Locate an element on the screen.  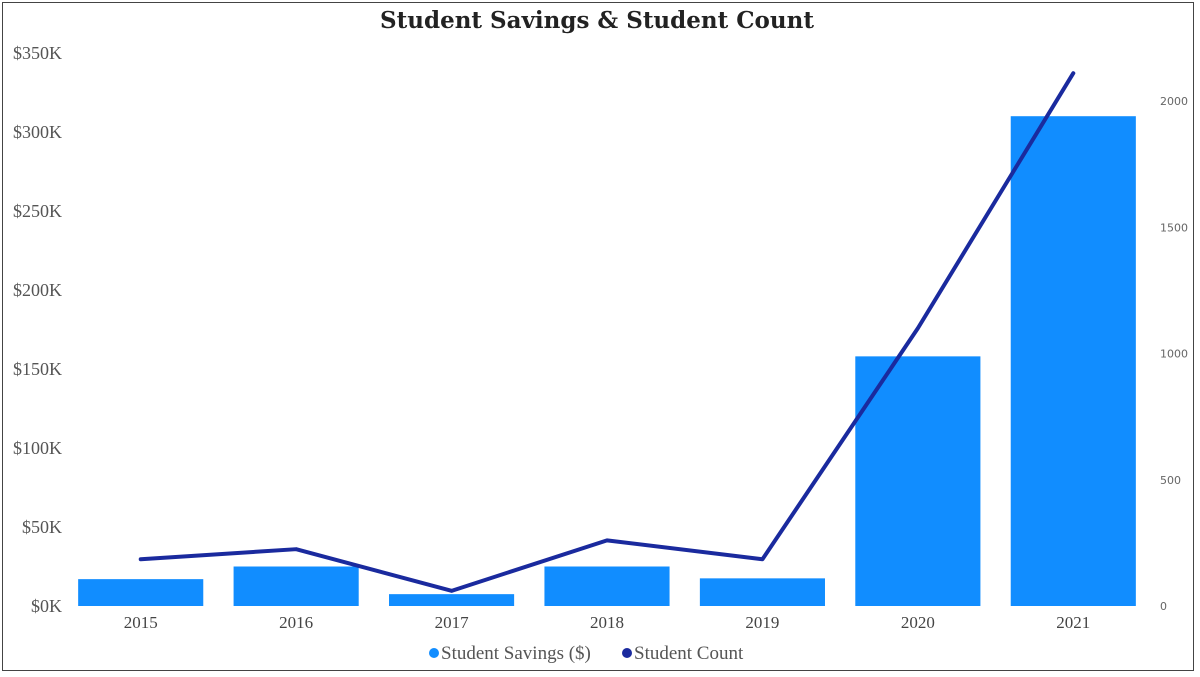
x-tick-label: 2018 is located at coordinates (607, 622).